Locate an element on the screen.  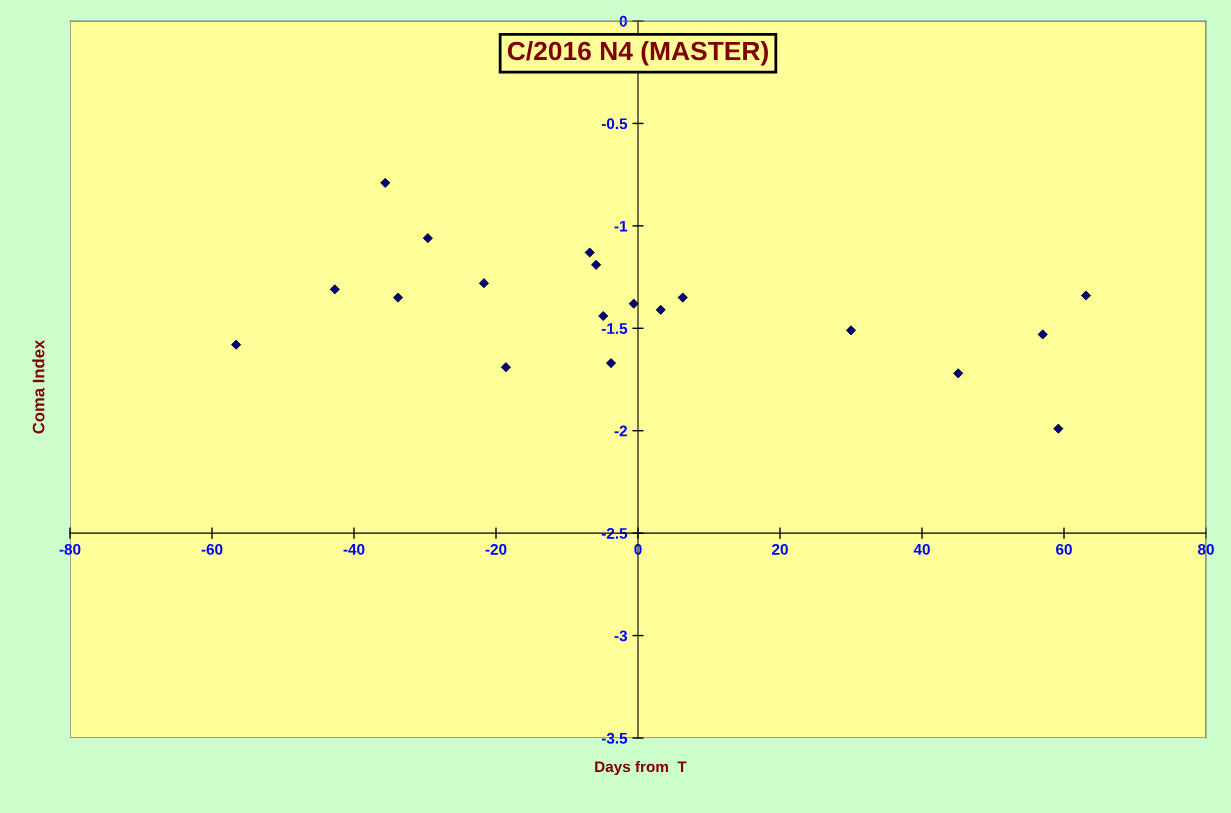
x-tick-label: -20 is located at coordinates (496, 549).